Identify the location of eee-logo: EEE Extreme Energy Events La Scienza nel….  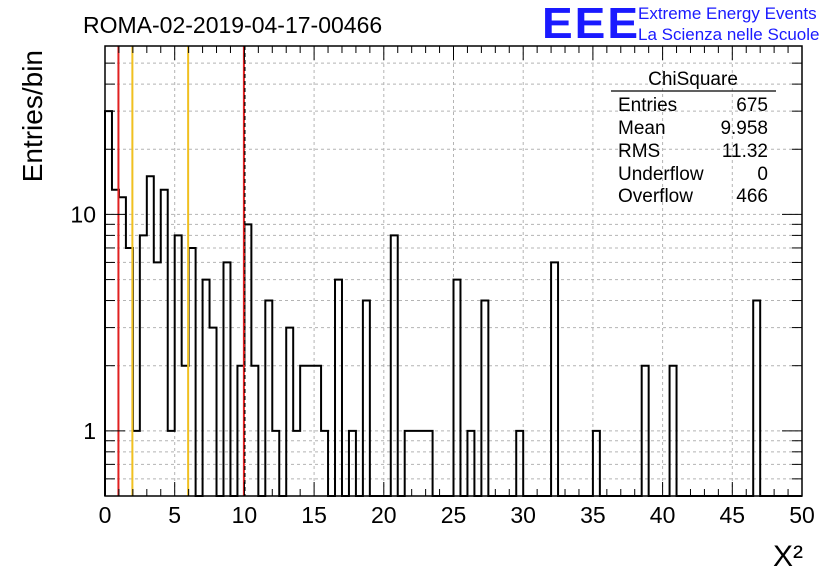
(680, 24).